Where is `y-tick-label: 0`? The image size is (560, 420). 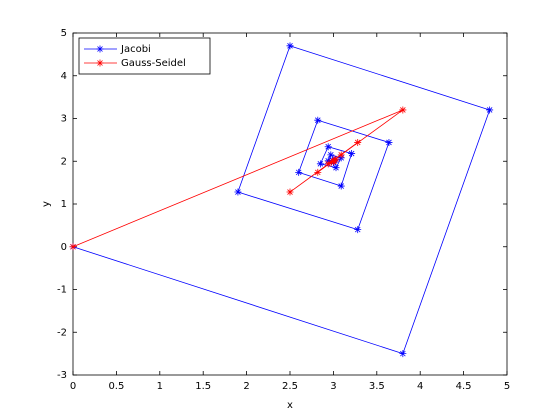
y-tick-label: 0 is located at coordinates (64, 247).